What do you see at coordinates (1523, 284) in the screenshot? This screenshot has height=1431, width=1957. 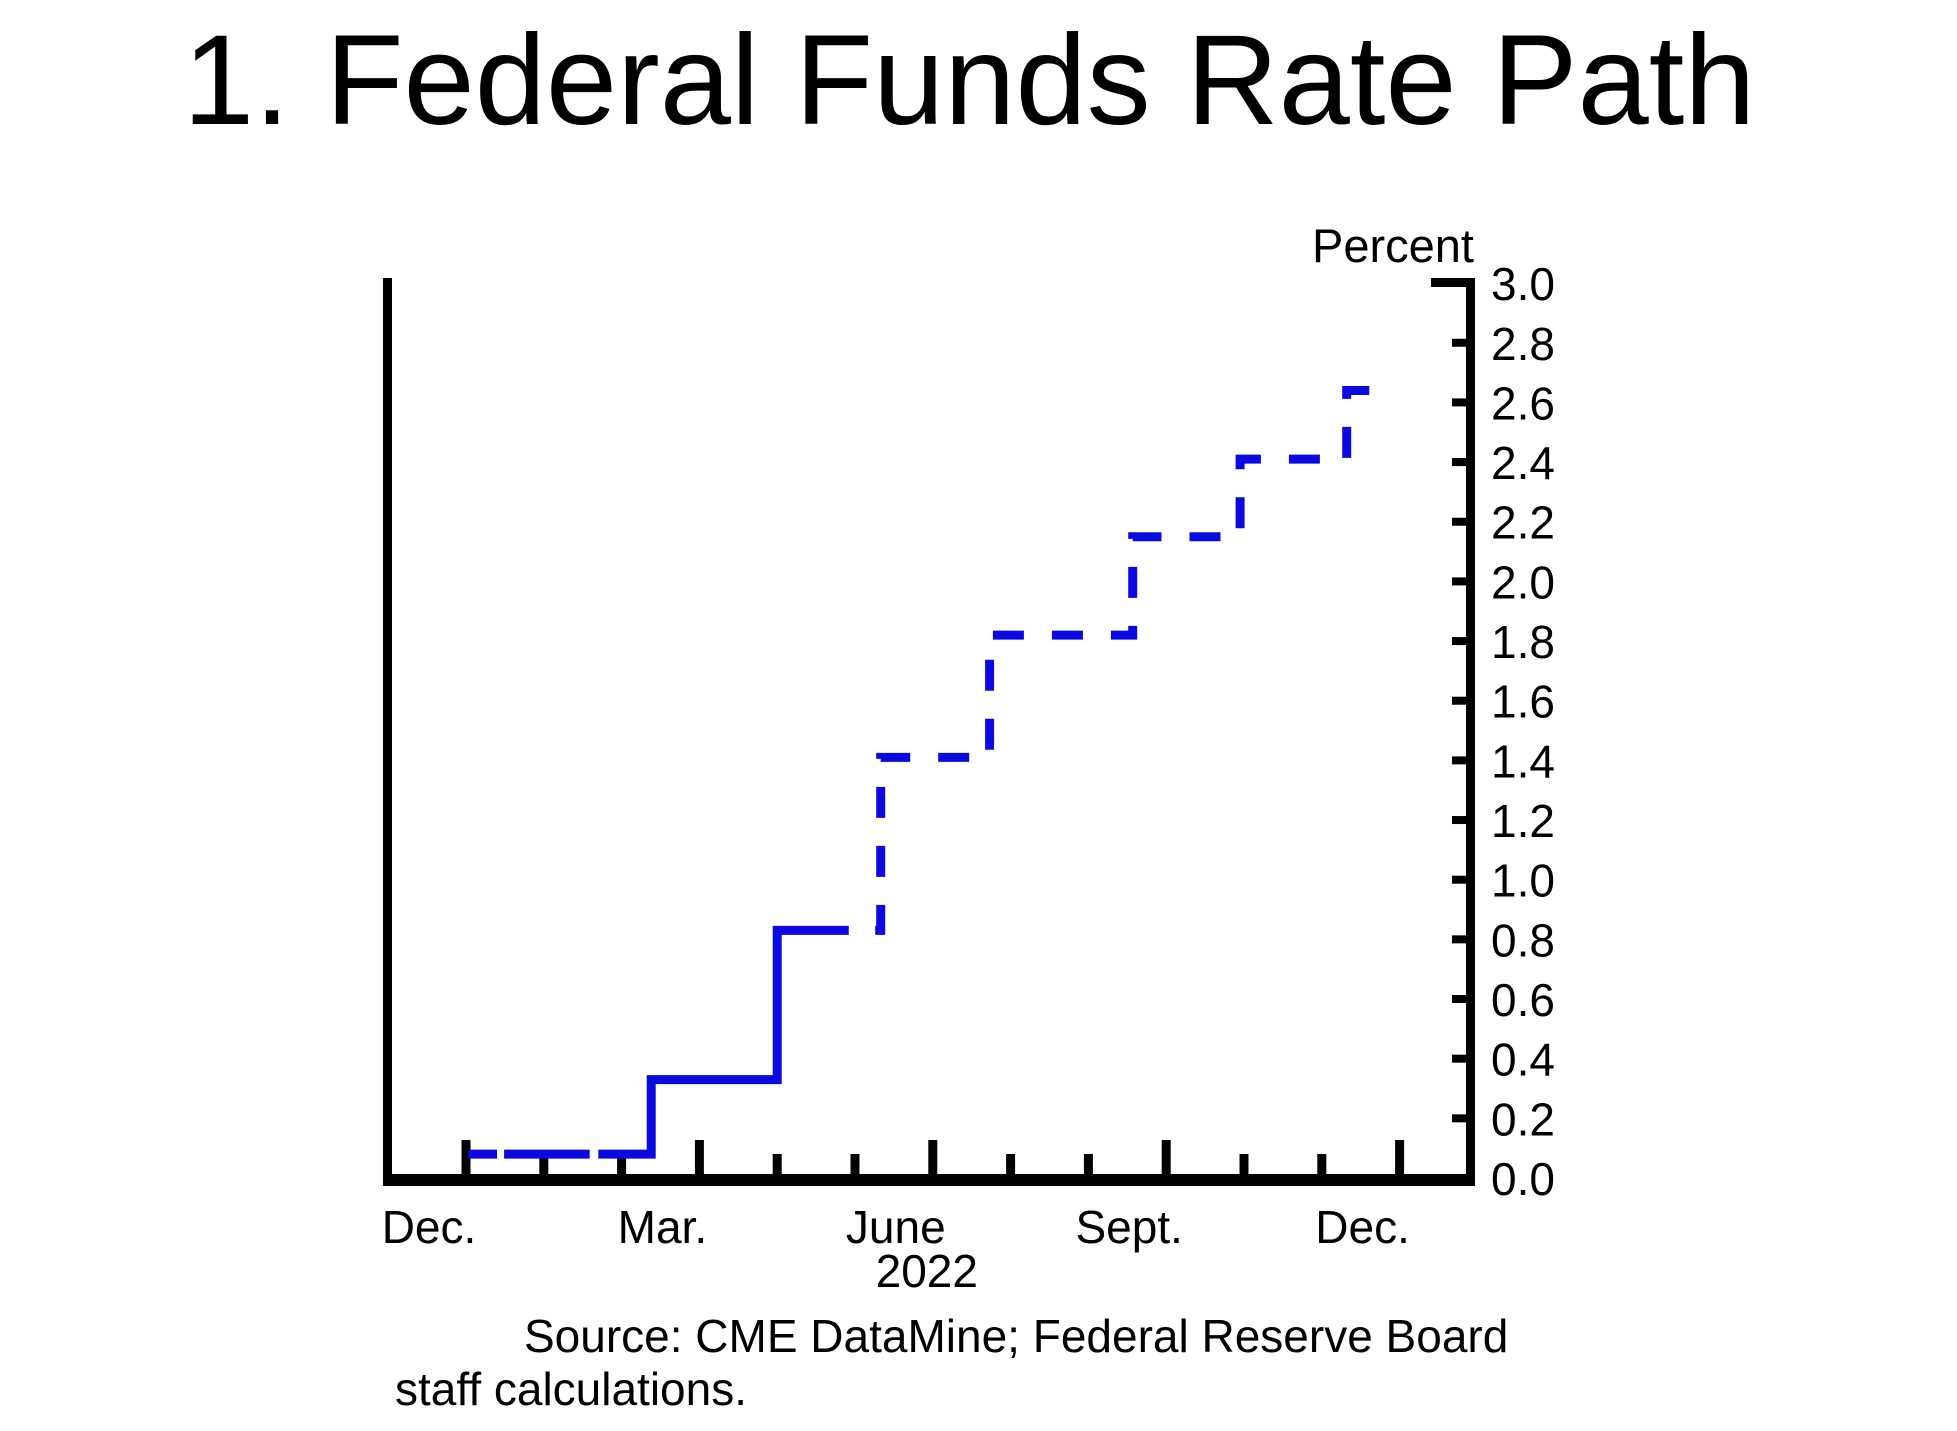 I see `y-tick-label: 3.0` at bounding box center [1523, 284].